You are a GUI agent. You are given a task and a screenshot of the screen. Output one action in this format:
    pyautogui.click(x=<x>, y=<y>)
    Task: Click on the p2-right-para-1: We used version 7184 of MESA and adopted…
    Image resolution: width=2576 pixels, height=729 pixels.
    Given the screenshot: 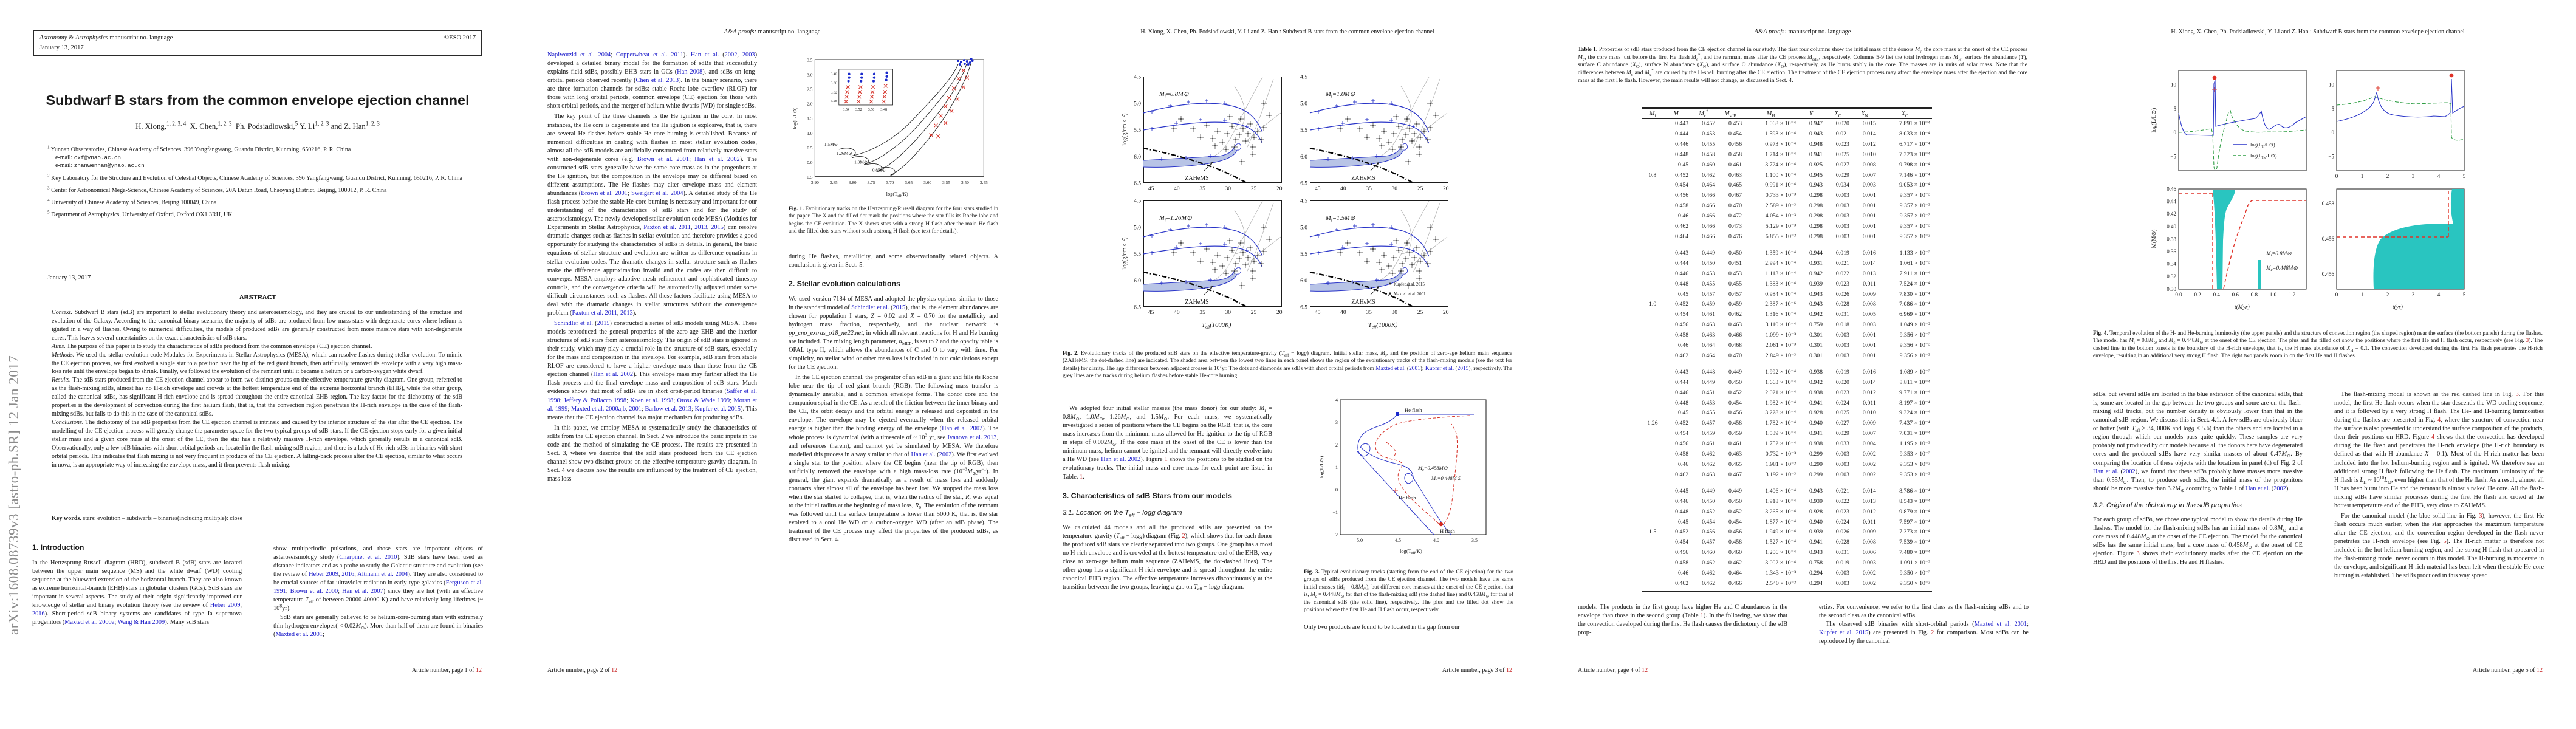 What is the action you would take?
    pyautogui.click(x=893, y=333)
    